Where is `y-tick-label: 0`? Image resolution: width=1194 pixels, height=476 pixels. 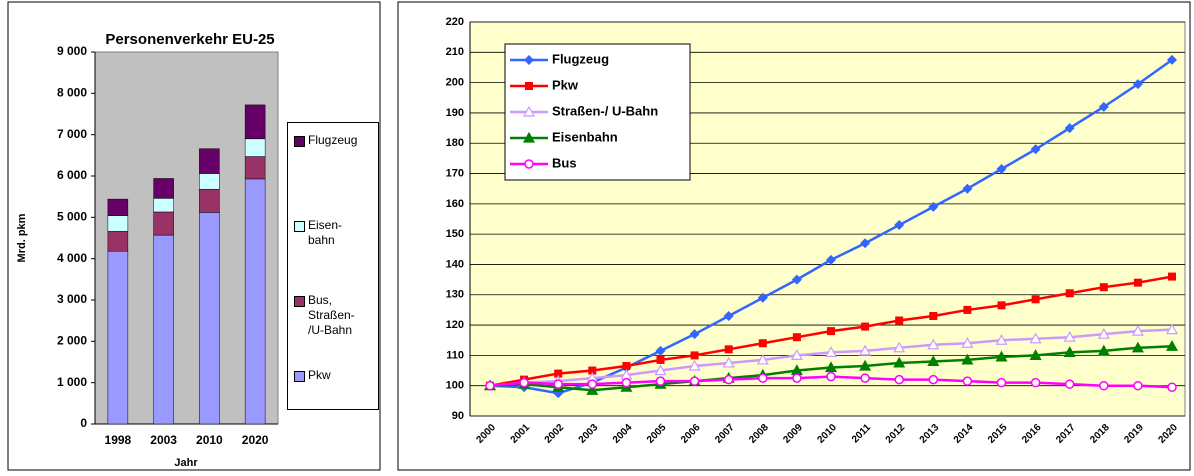
y-tick-label: 0 is located at coordinates (83, 423).